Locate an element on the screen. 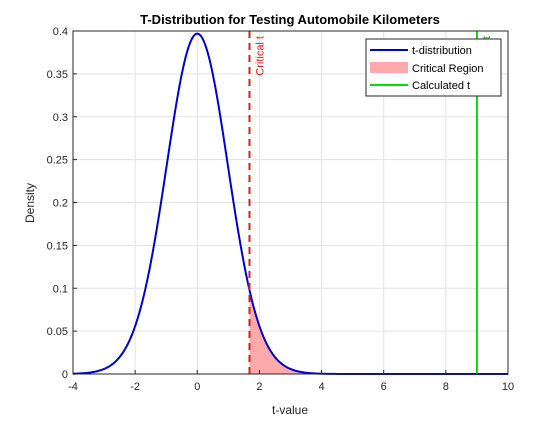 This screenshot has width=560, height=425. annotation-layer: Critical t t is located at coordinates (374, 56).